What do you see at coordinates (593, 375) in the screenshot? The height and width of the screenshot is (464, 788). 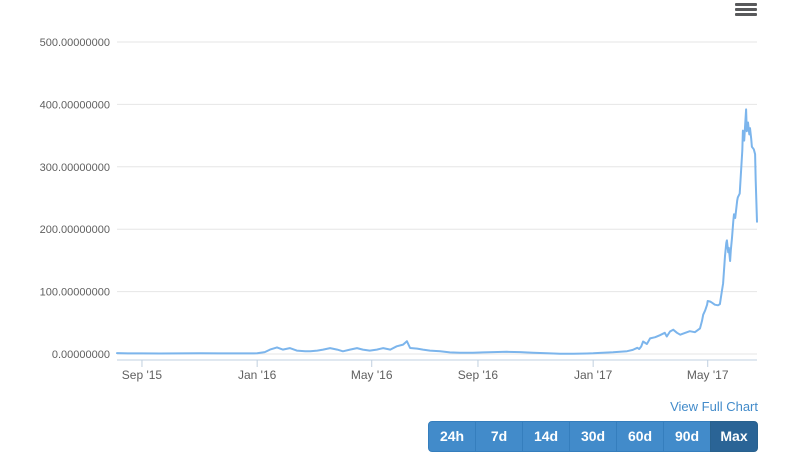 I see `x-axis-label: Jan '17` at bounding box center [593, 375].